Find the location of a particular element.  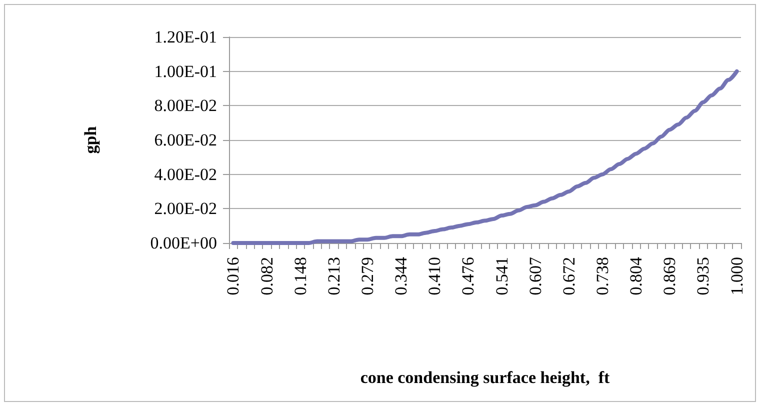

y-tick-label: 4.00E-02 is located at coordinates (185, 174).